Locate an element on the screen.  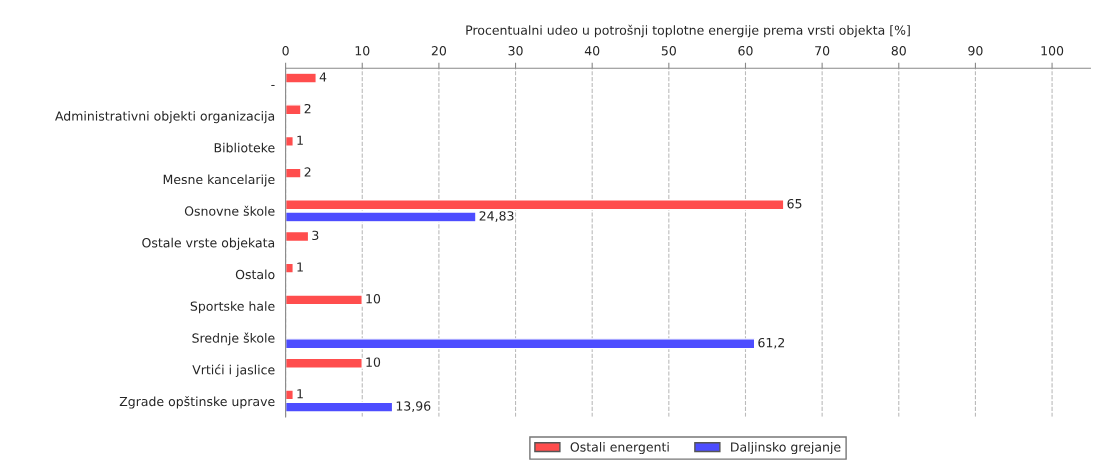
legend-label: Ostali energenti is located at coordinates (619, 448).